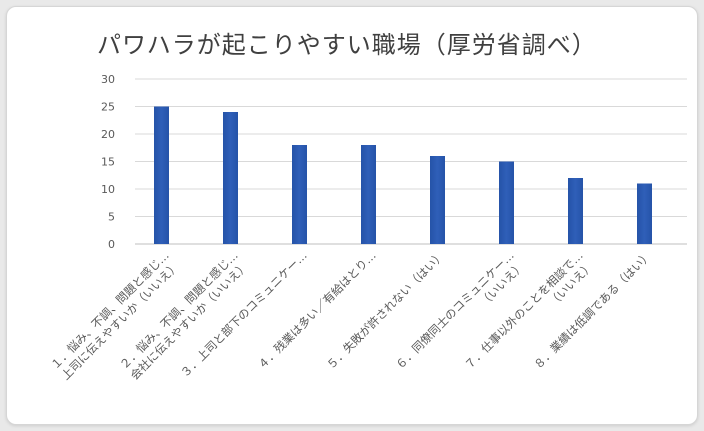 The width and height of the screenshot is (704, 431). Describe the element at coordinates (184, 315) in the screenshot. I see `x-tick-label: ２．悩み、不調、問題と感じ…会社に伝えやすいか（いいえ）` at that location.